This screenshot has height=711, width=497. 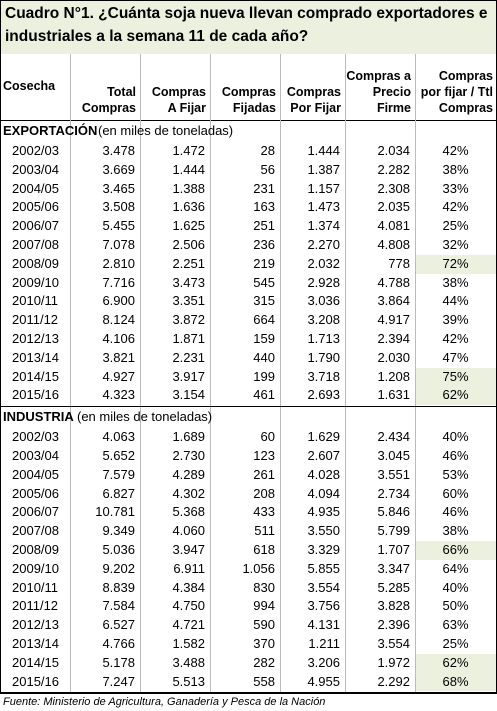 What do you see at coordinates (455, 437) in the screenshot?
I see `cell: 40%` at bounding box center [455, 437].